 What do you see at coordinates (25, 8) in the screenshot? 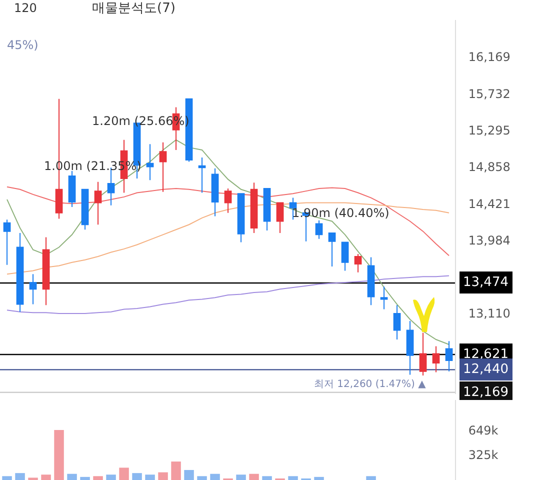
I see `text: 120` at bounding box center [25, 8].